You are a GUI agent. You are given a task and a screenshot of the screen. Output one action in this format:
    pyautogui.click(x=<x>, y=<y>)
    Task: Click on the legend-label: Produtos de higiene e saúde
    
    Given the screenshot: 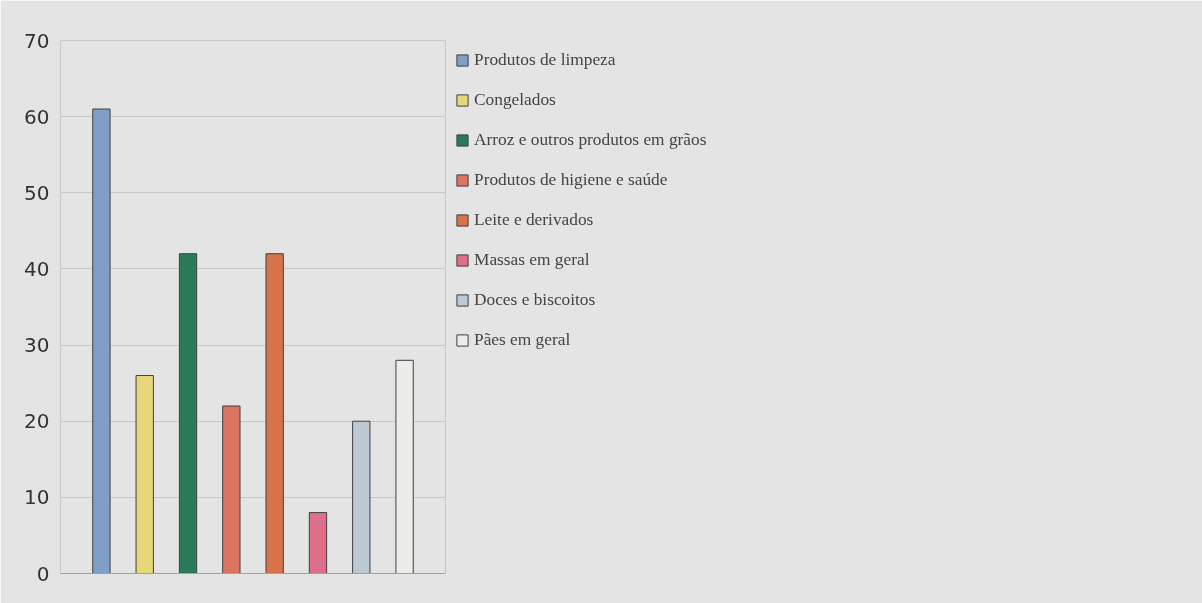 What is the action you would take?
    pyautogui.click(x=571, y=180)
    